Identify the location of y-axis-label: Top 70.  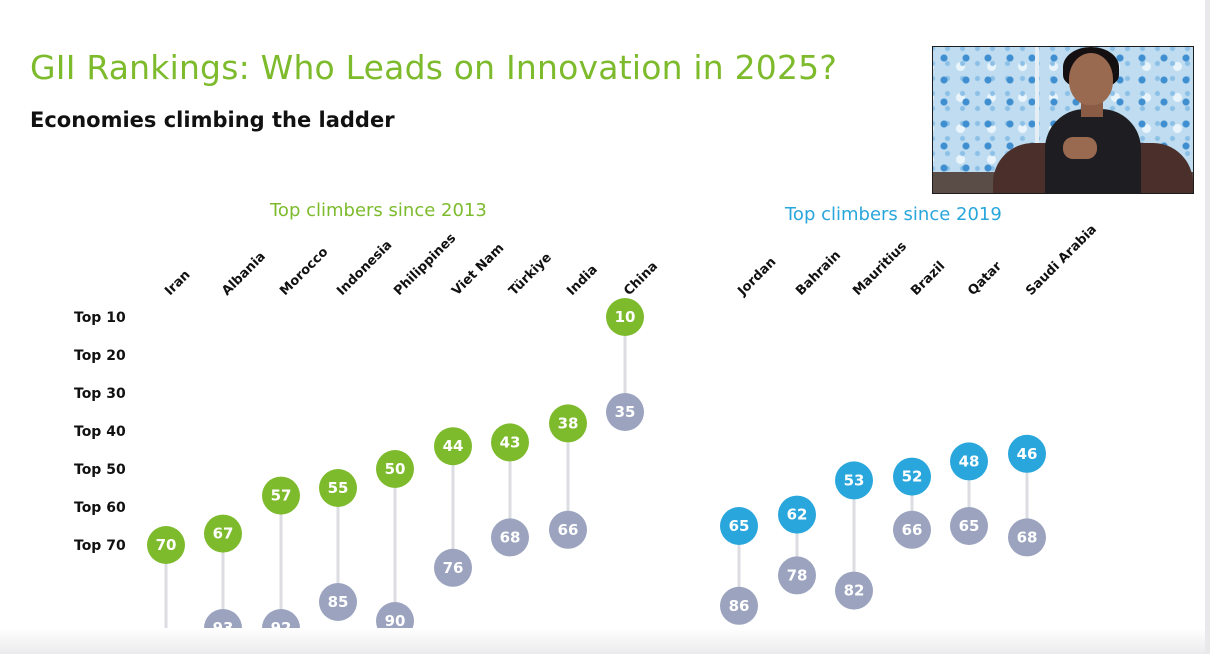
(100, 546).